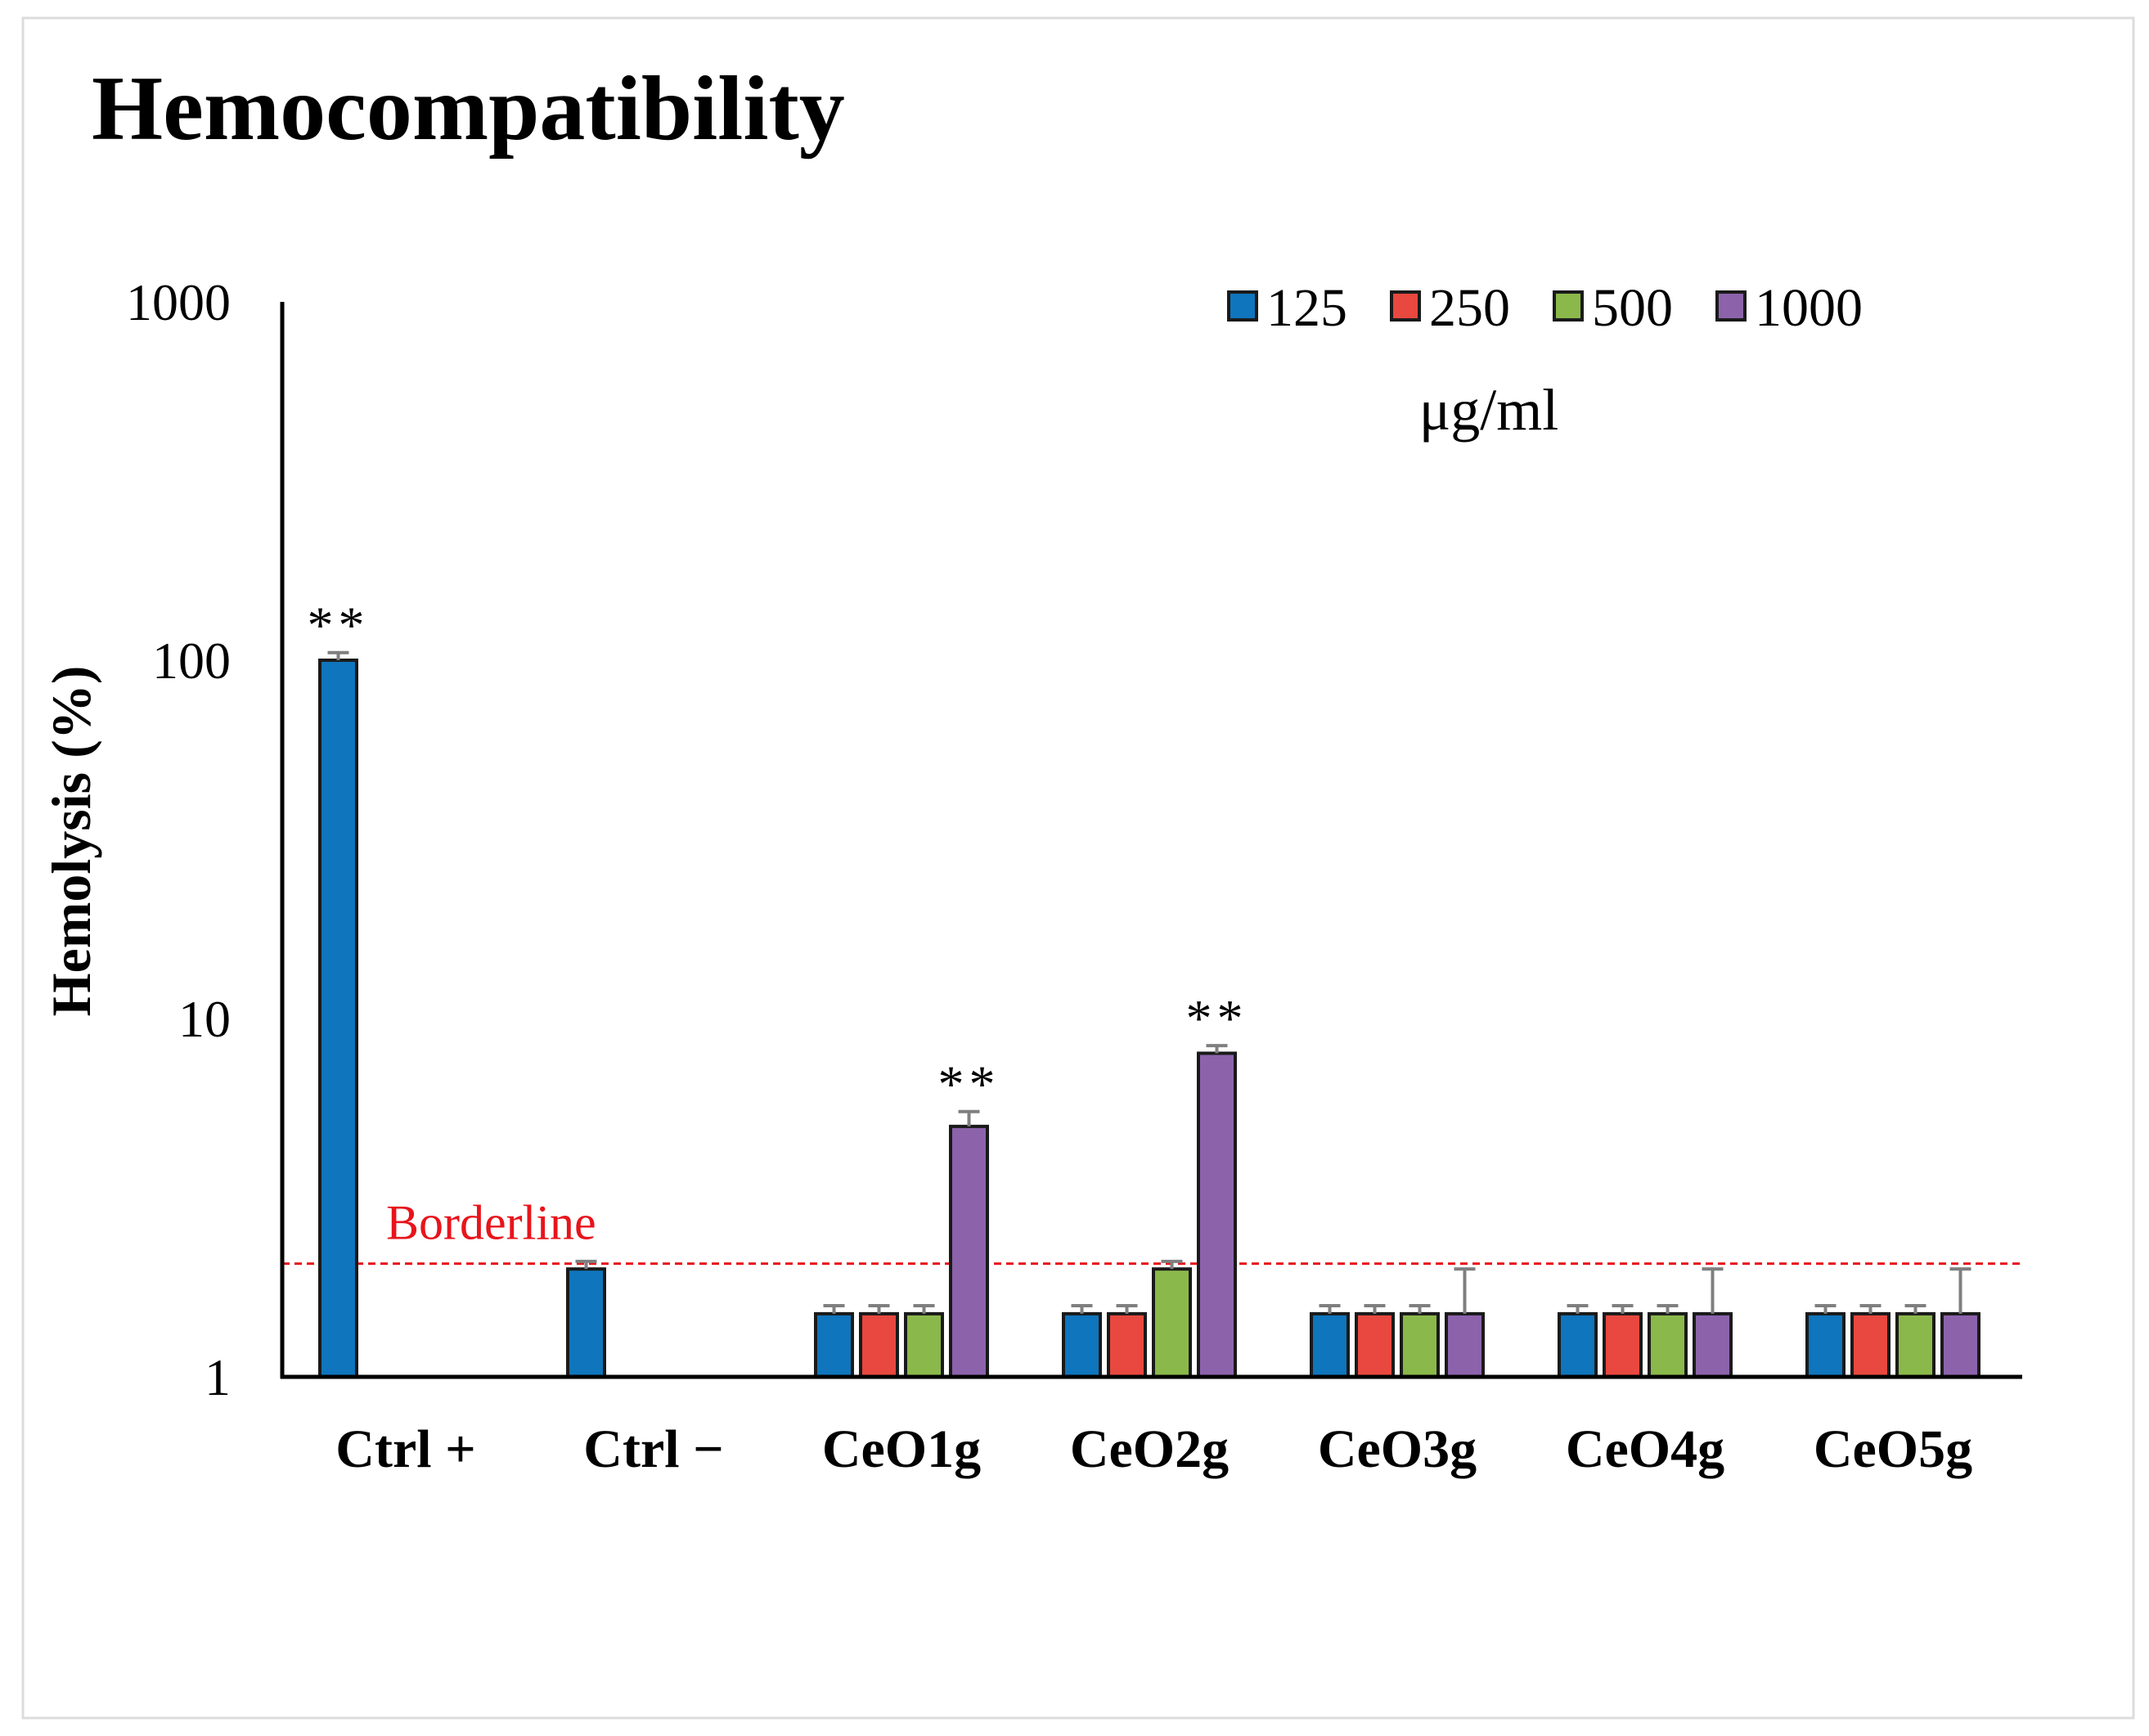 The height and width of the screenshot is (1736, 2149). Describe the element at coordinates (1809, 308) in the screenshot. I see `legend-label: 1000` at that location.